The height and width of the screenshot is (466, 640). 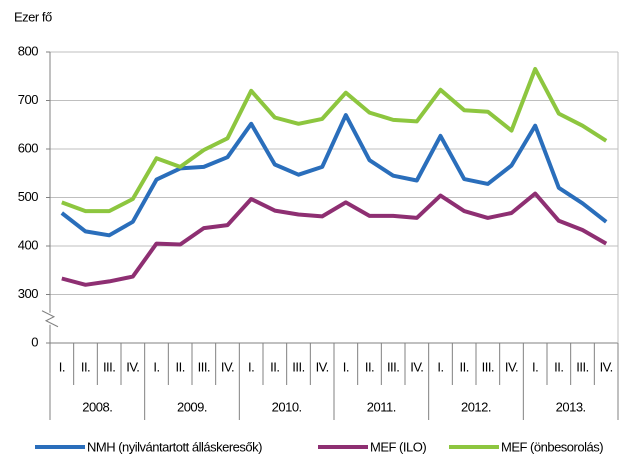 I want to click on legend-label: MEF (ILO), so click(x=398, y=446).